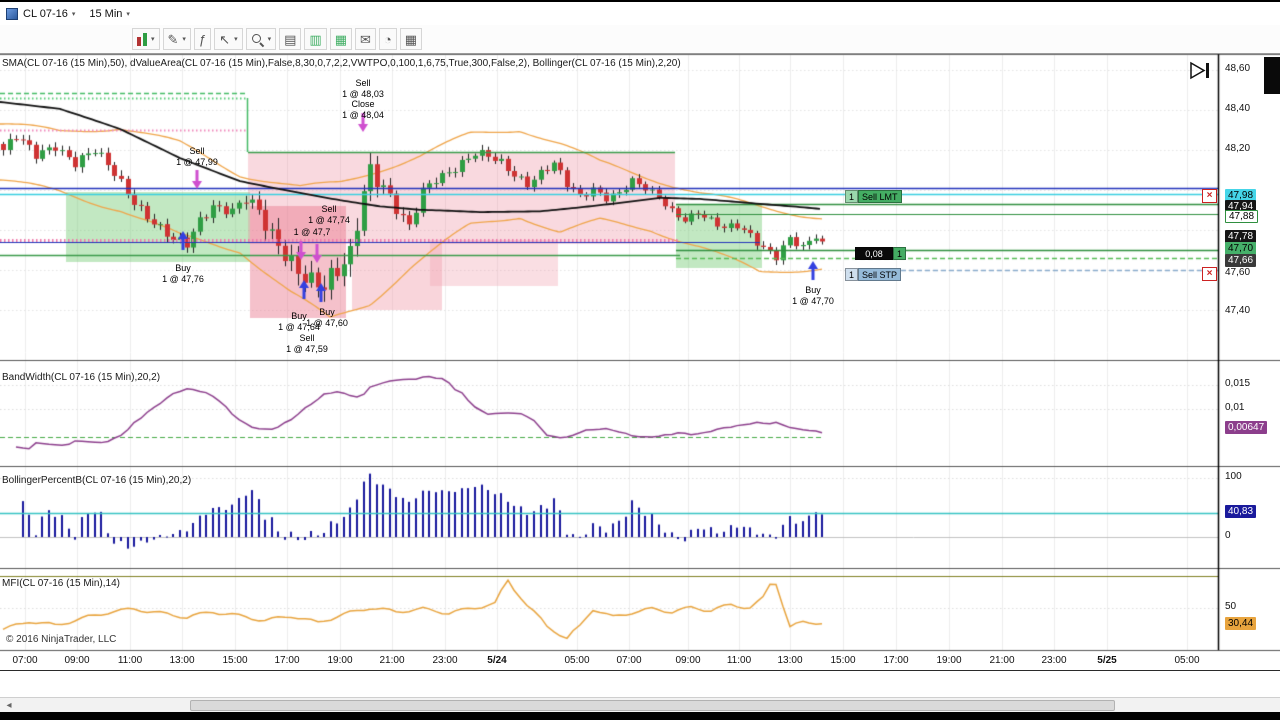 Image resolution: width=1280 pixels, height=720 pixels. What do you see at coordinates (106, 13) in the screenshot?
I see `interval-label: 15 Min` at bounding box center [106, 13].